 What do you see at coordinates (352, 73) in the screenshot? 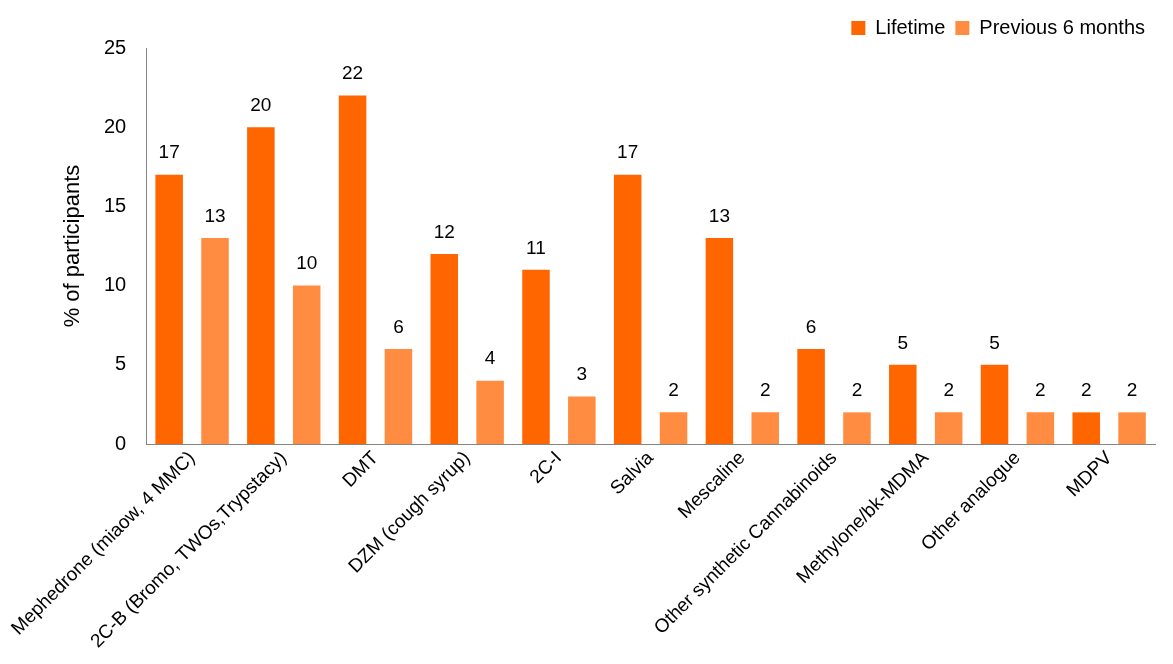
I see `data-label: 22` at bounding box center [352, 73].